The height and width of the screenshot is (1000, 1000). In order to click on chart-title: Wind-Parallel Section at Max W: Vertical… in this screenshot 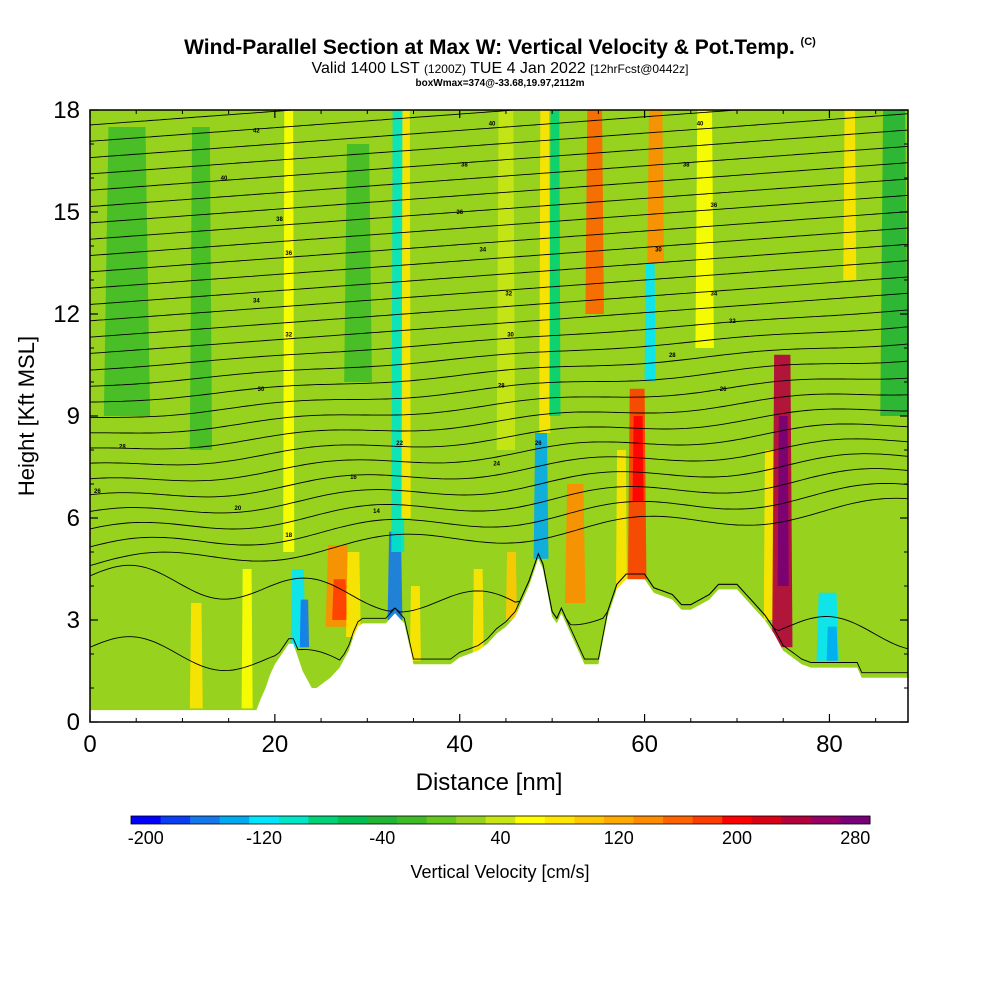, I will do `click(500, 48)`.